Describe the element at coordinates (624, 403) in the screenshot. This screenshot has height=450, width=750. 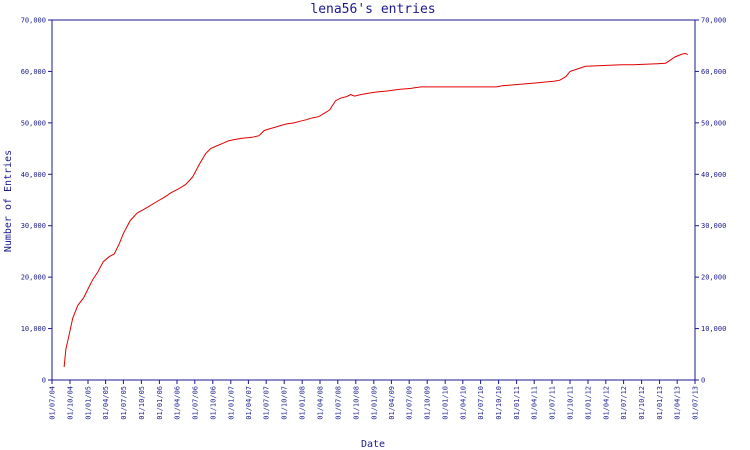
I see `x-tick-label: 01/07/12` at that location.